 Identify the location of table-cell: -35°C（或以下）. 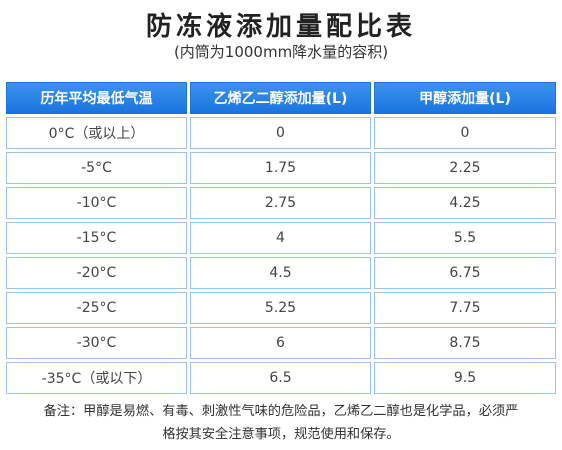
(96, 378).